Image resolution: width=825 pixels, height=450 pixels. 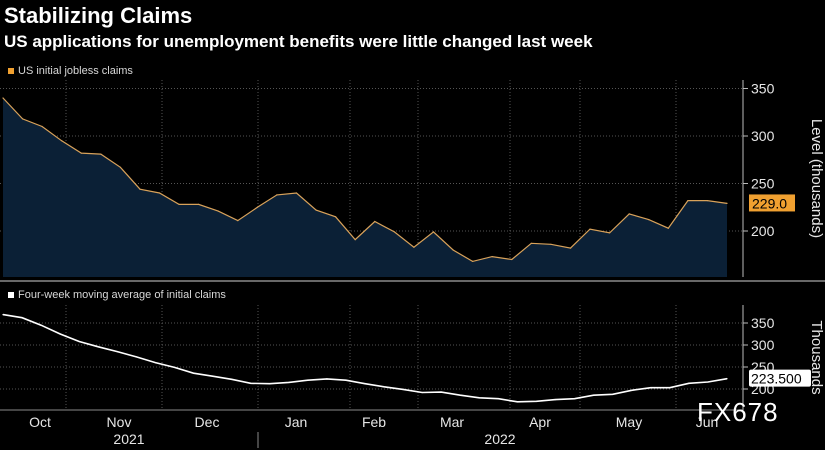 What do you see at coordinates (763, 136) in the screenshot?
I see `ytick-label-0-2: 300` at bounding box center [763, 136].